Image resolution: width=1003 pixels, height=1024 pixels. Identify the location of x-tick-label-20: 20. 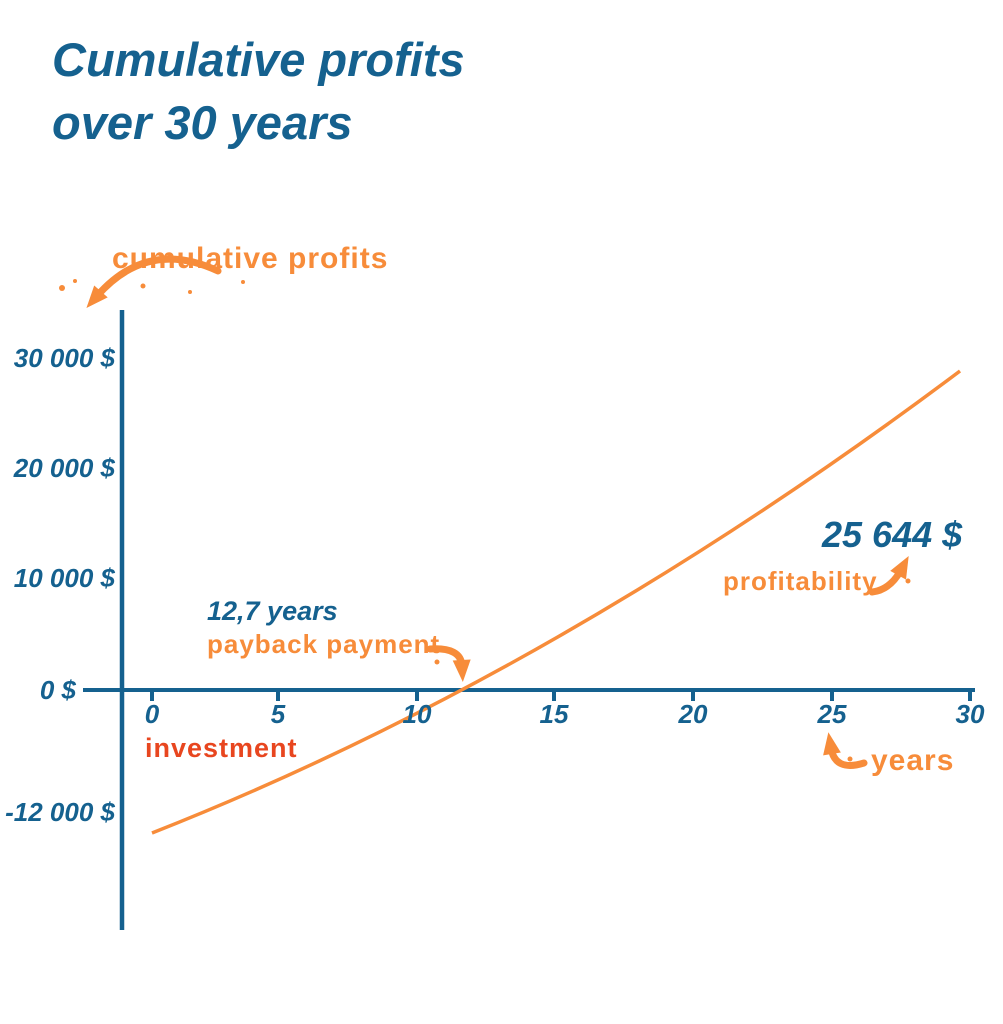
(693, 714).